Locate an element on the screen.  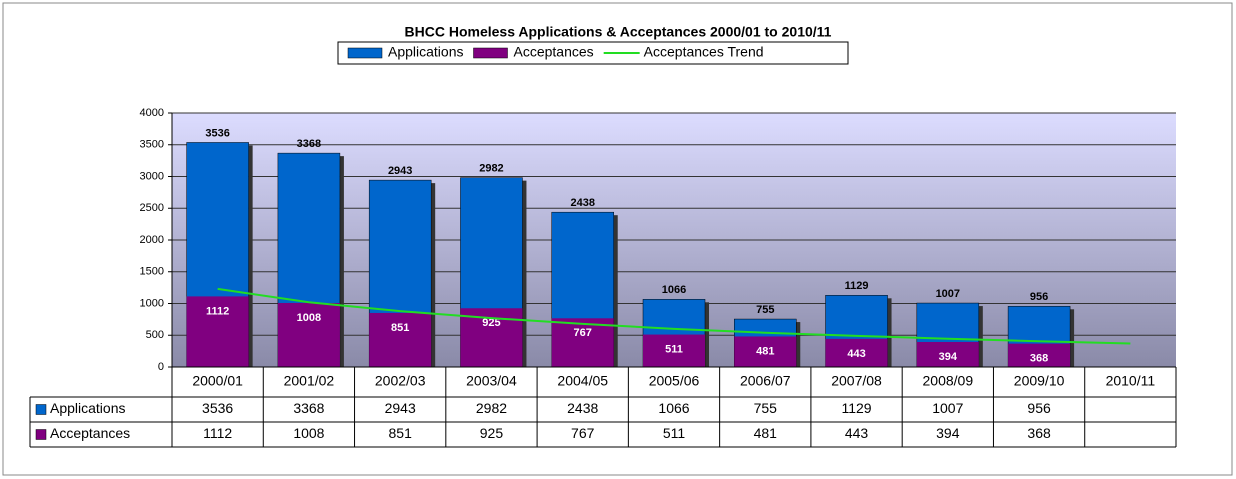
legend-label: Applications is located at coordinates (426, 52).